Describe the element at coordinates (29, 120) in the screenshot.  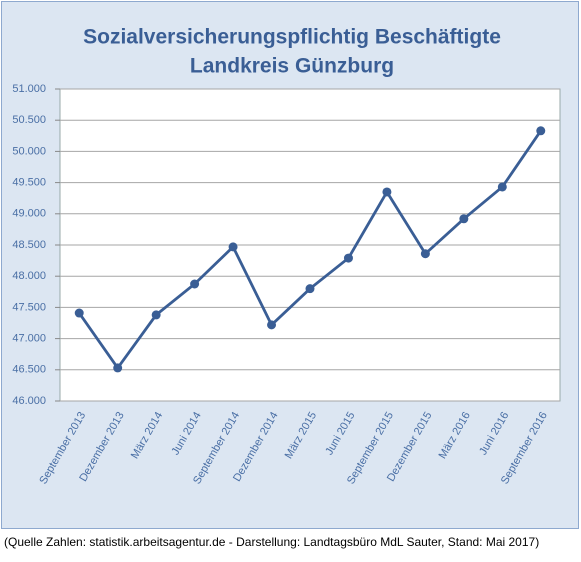
I see `y-tick-label: 50.500` at that location.